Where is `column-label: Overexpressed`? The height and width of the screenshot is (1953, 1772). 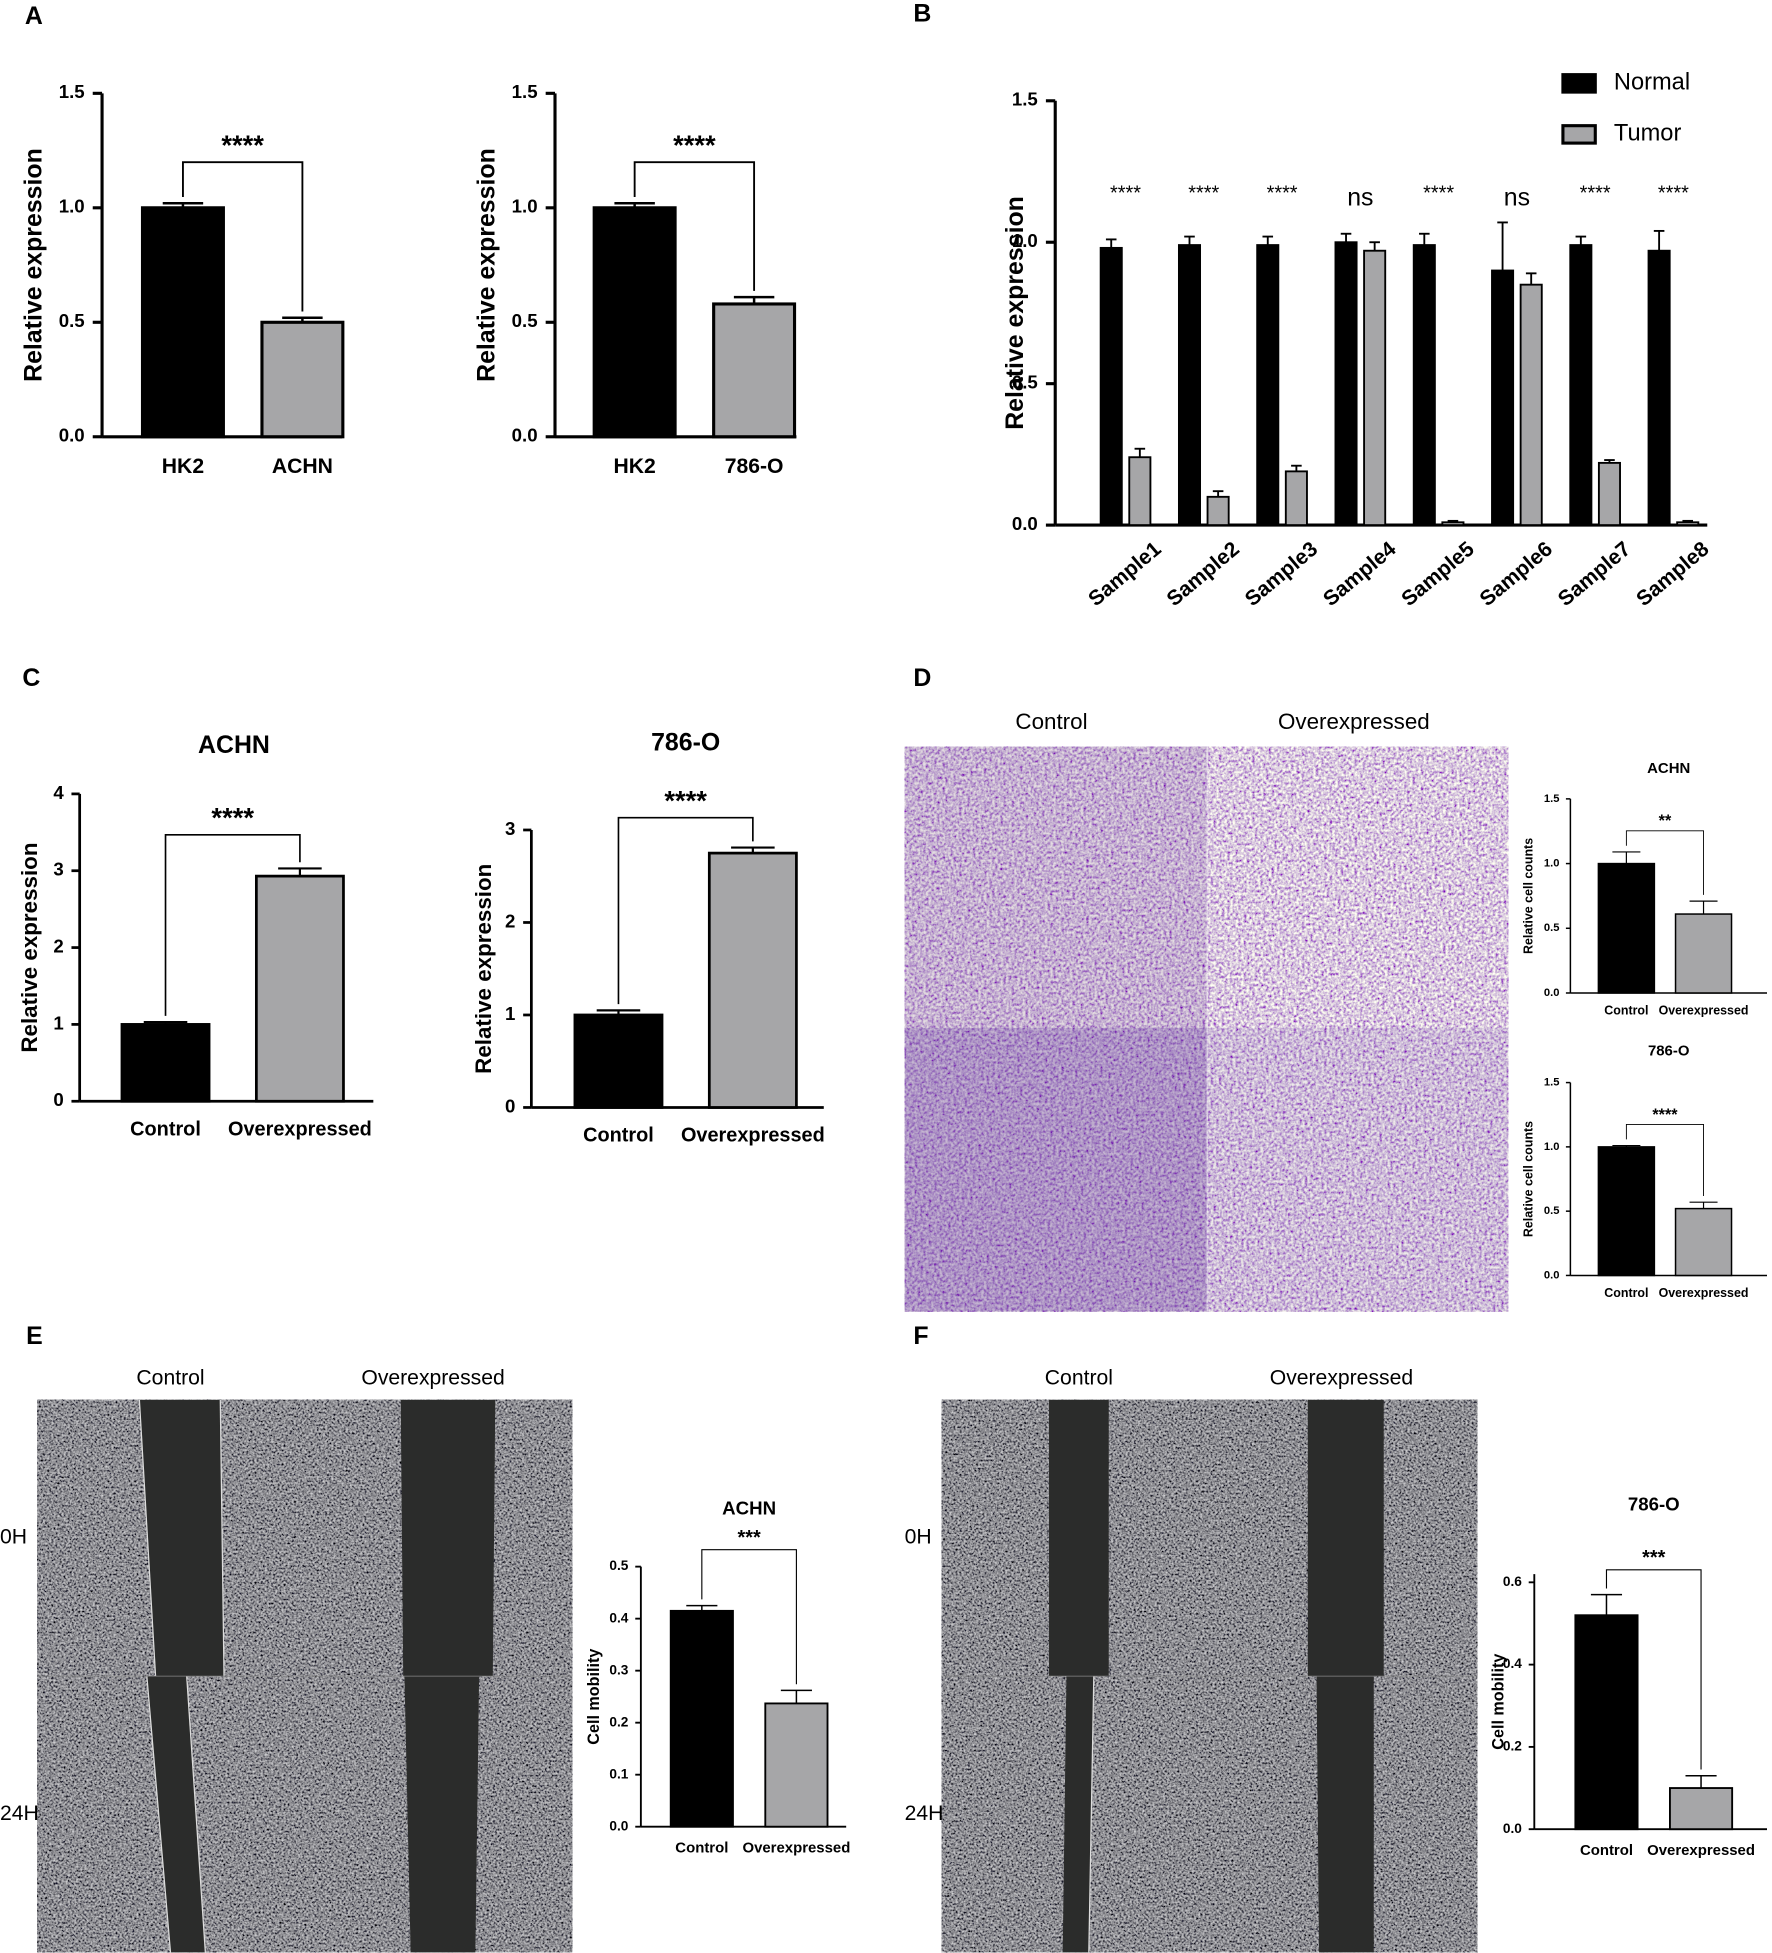 column-label: Overexpressed is located at coordinates (432, 1377).